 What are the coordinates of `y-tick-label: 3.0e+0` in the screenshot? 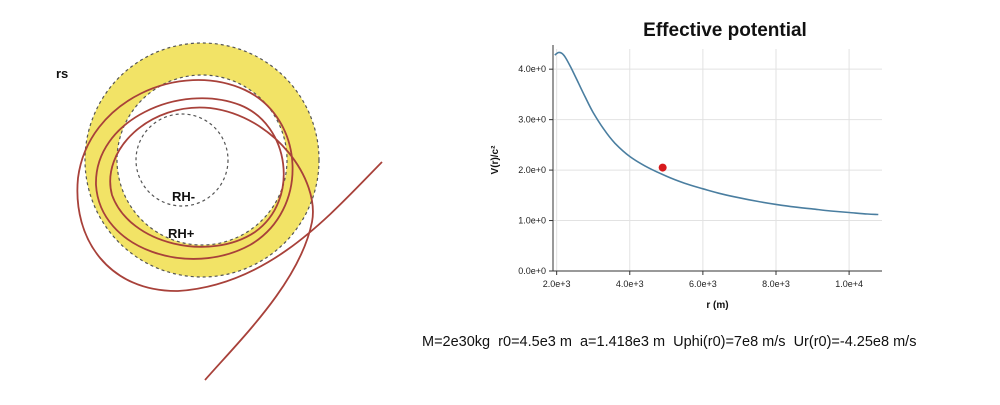 It's located at (532, 120).